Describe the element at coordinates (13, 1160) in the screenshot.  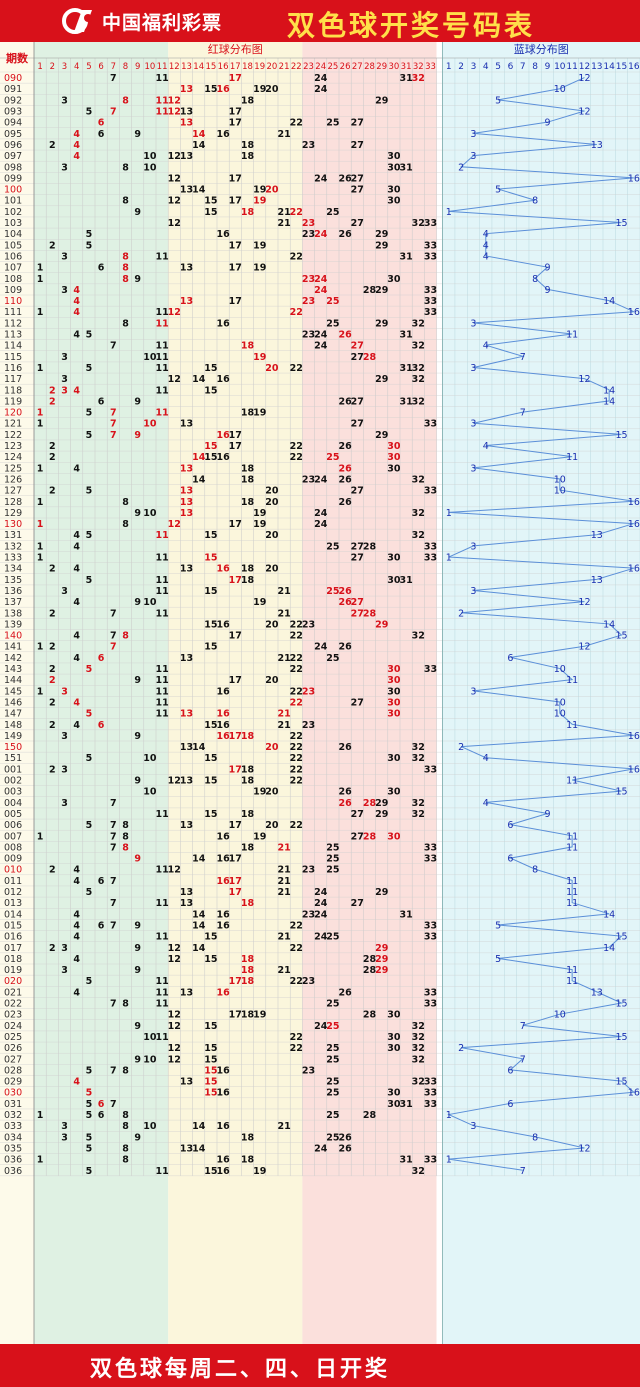
I see `period-label: 036` at that location.